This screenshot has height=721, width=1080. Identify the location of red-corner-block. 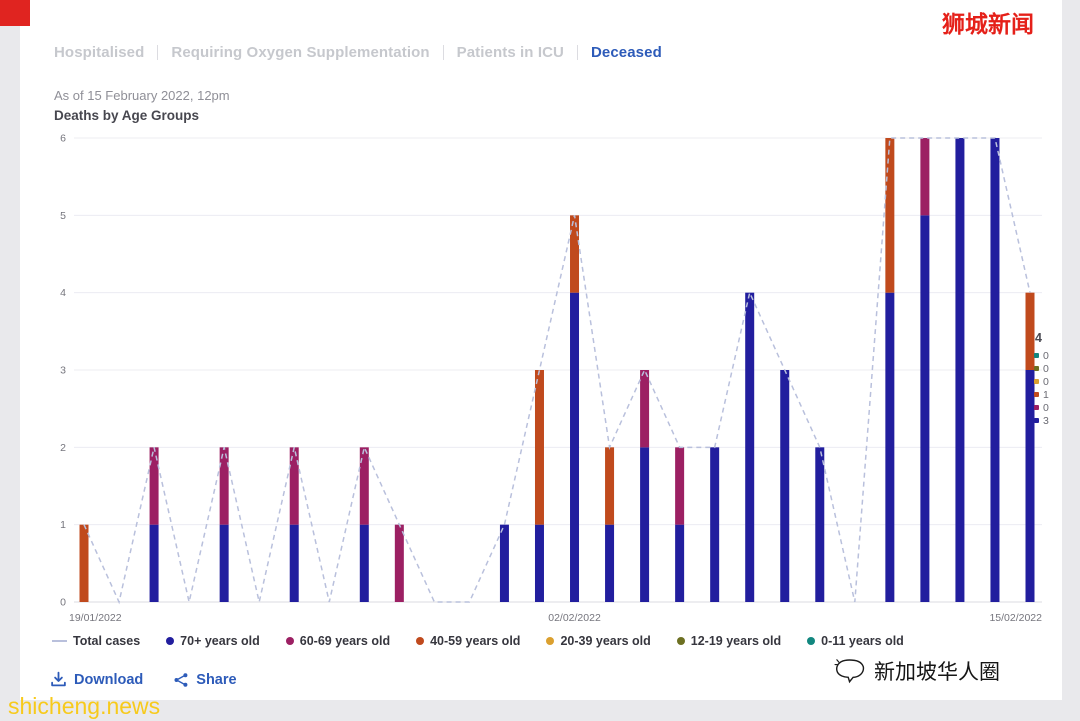
(15, 13).